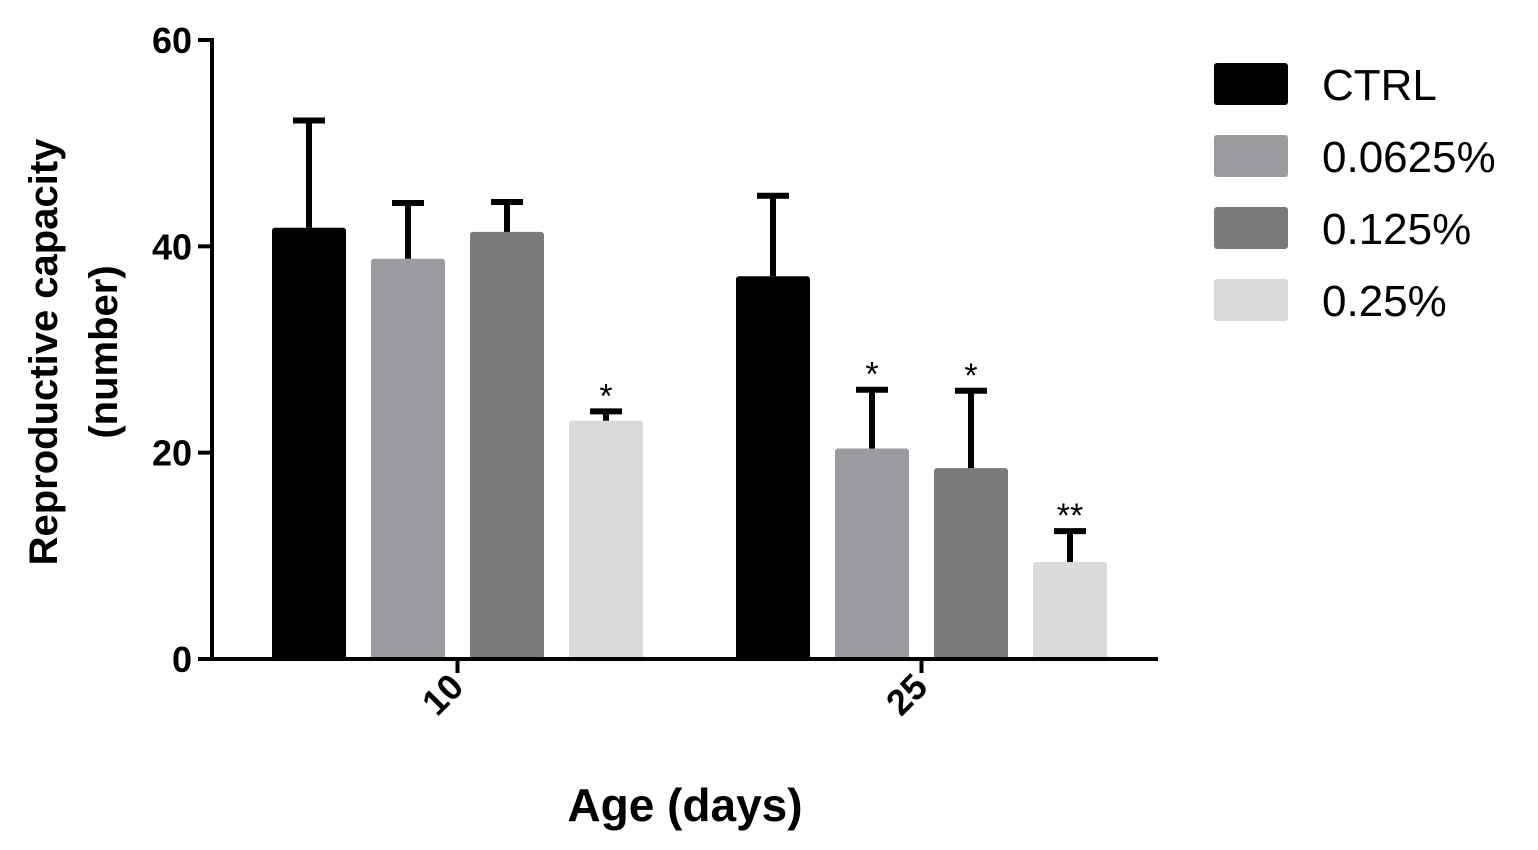 The image size is (1538, 850). I want to click on bar-10-0.25%, so click(606, 539).